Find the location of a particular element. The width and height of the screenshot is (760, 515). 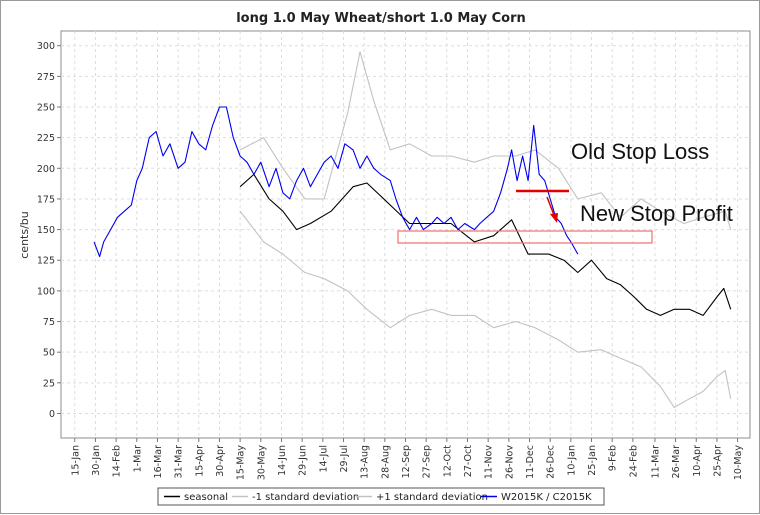

y-tick-label: 300 is located at coordinates (46, 46).